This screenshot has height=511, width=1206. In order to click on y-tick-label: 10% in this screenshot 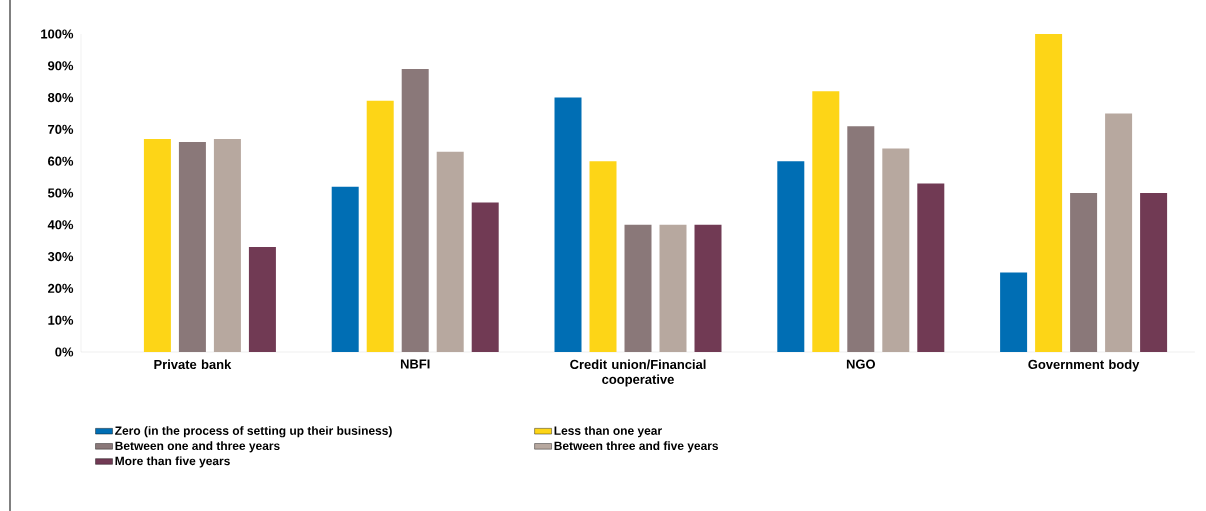, I will do `click(61, 320)`.